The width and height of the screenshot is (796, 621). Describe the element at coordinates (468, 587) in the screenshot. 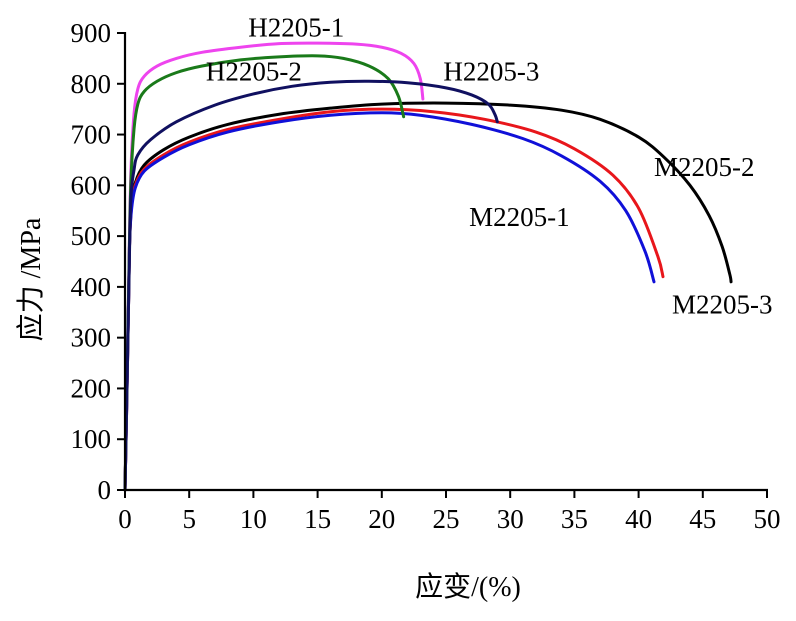

I see `x-axis-title: 应变/(%)` at that location.